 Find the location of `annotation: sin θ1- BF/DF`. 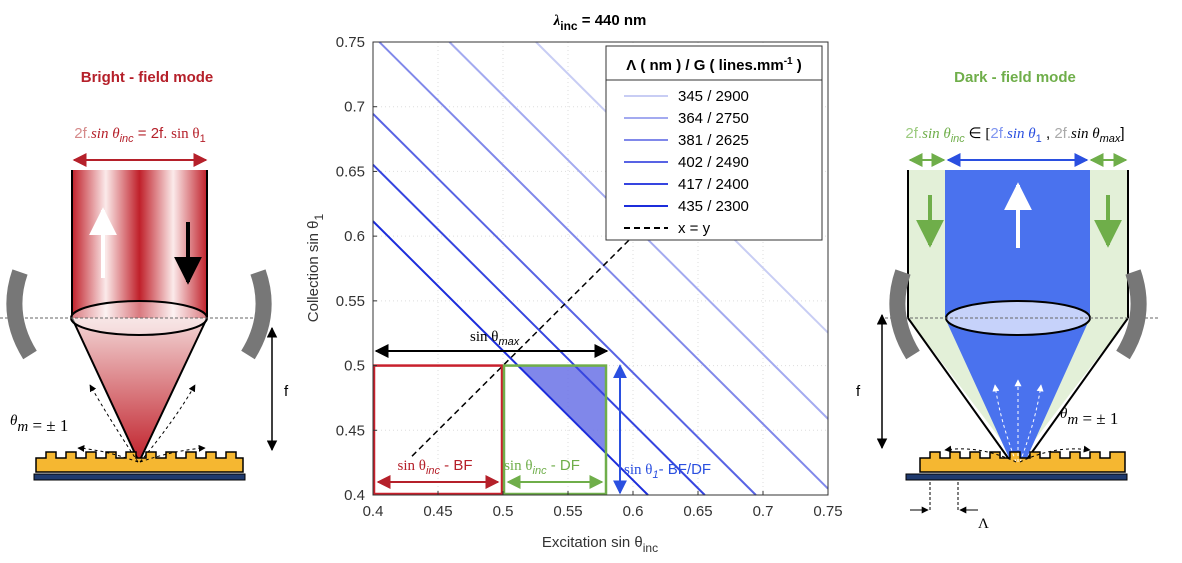

annotation: sin θ1- BF/DF is located at coordinates (667, 471).